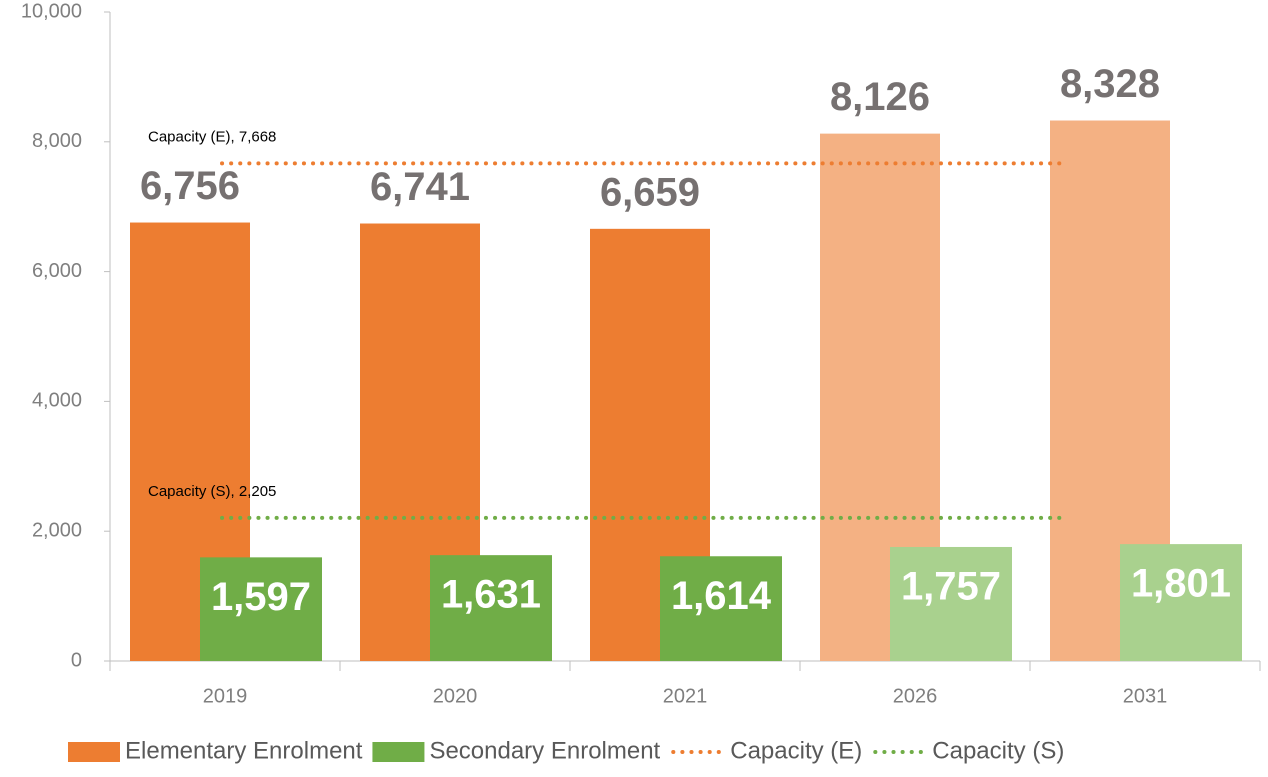  What do you see at coordinates (951, 587) in the screenshot?
I see `data-label: 1,757` at bounding box center [951, 587].